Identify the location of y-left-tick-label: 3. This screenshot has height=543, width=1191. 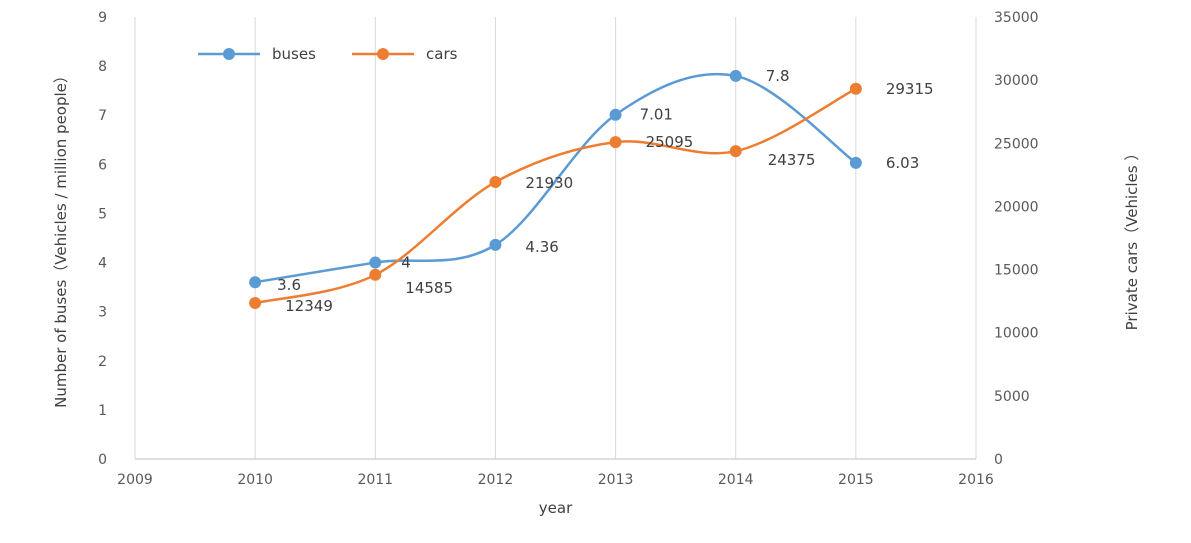
(102, 313).